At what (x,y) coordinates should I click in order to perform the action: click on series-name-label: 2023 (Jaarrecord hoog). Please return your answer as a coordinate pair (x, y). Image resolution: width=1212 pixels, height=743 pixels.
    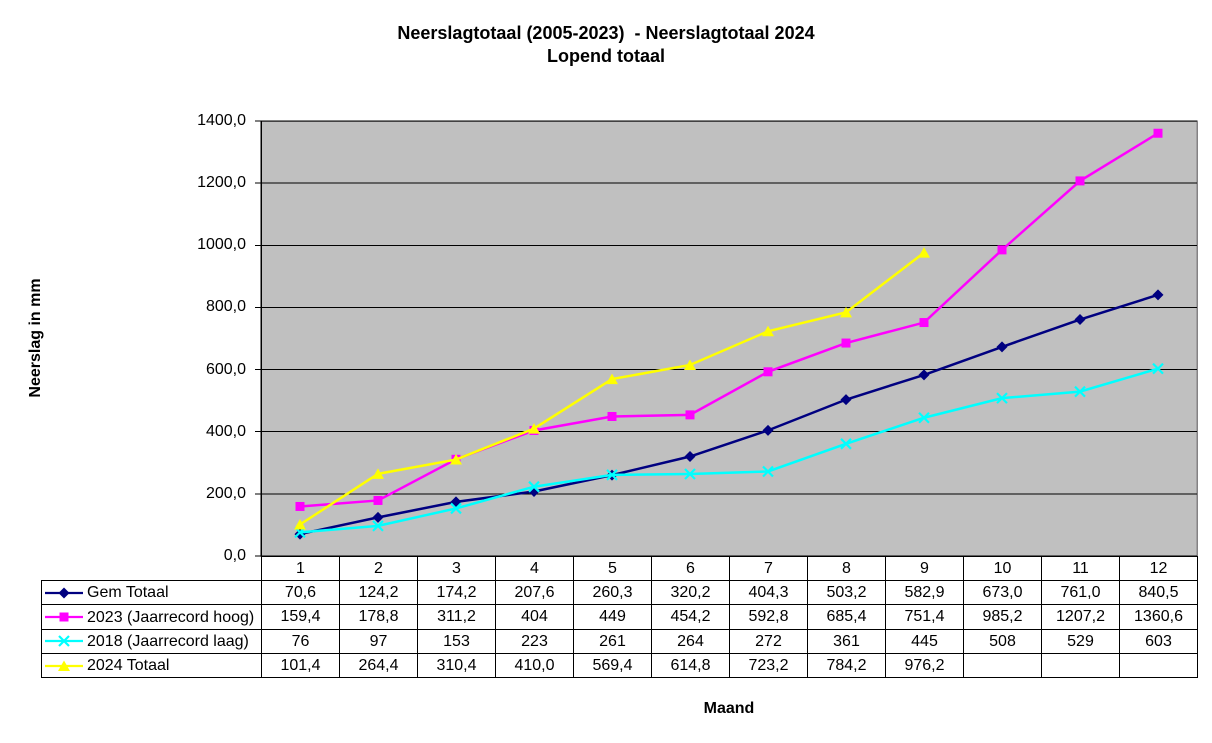
    Looking at the image, I should click on (171, 617).